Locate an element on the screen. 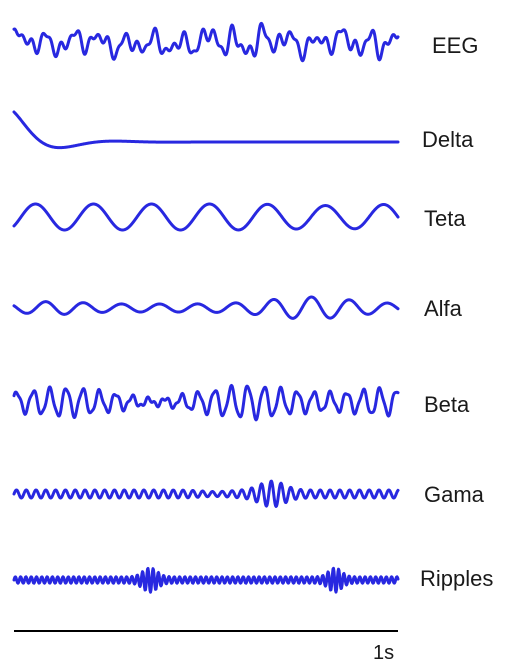 The height and width of the screenshot is (662, 510). trace-ripples: Ripples is located at coordinates (252, 580).